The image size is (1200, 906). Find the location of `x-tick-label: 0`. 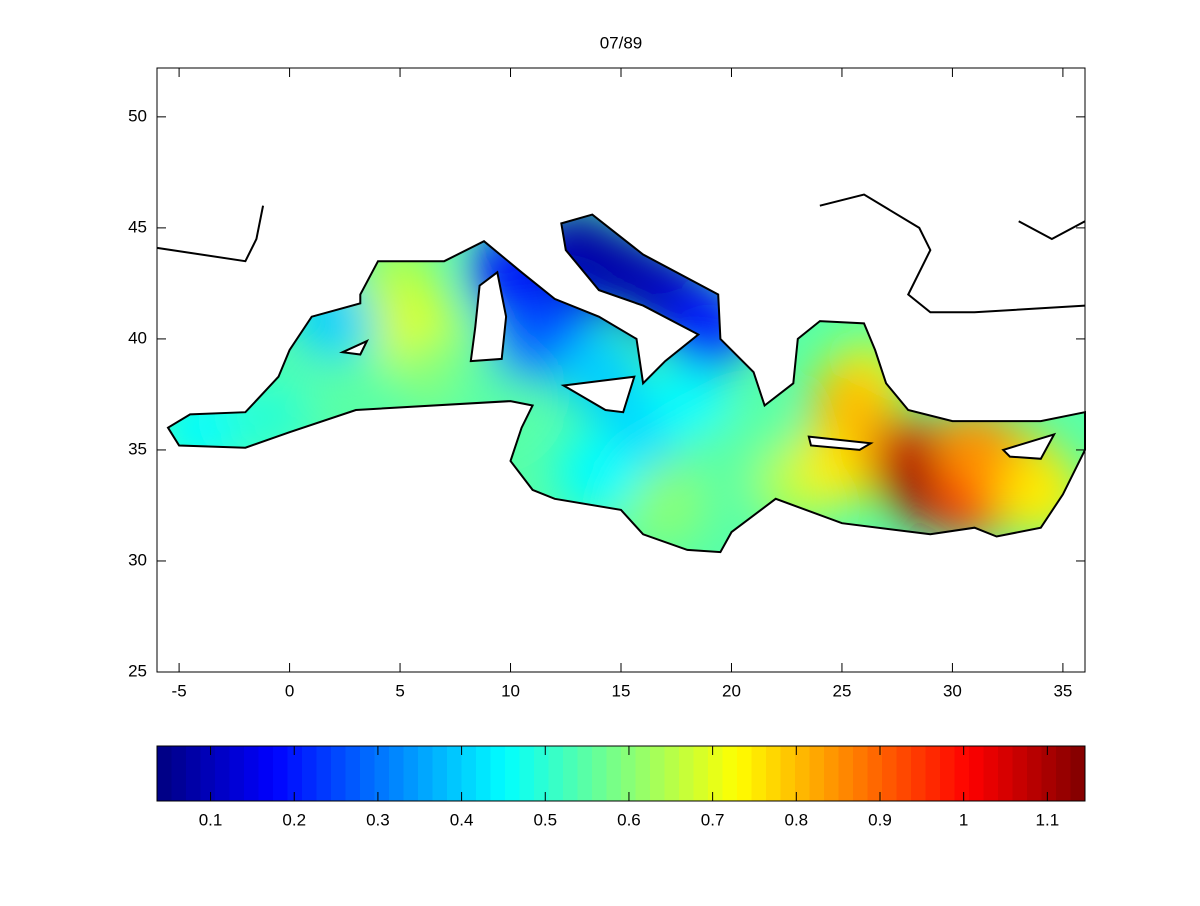

x-tick-label: 0 is located at coordinates (289, 690).